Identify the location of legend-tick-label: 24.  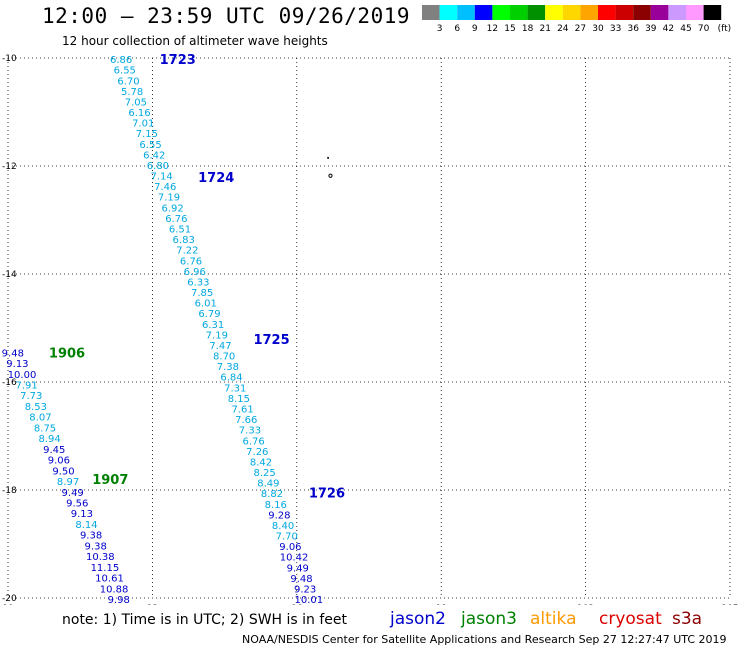
(563, 29).